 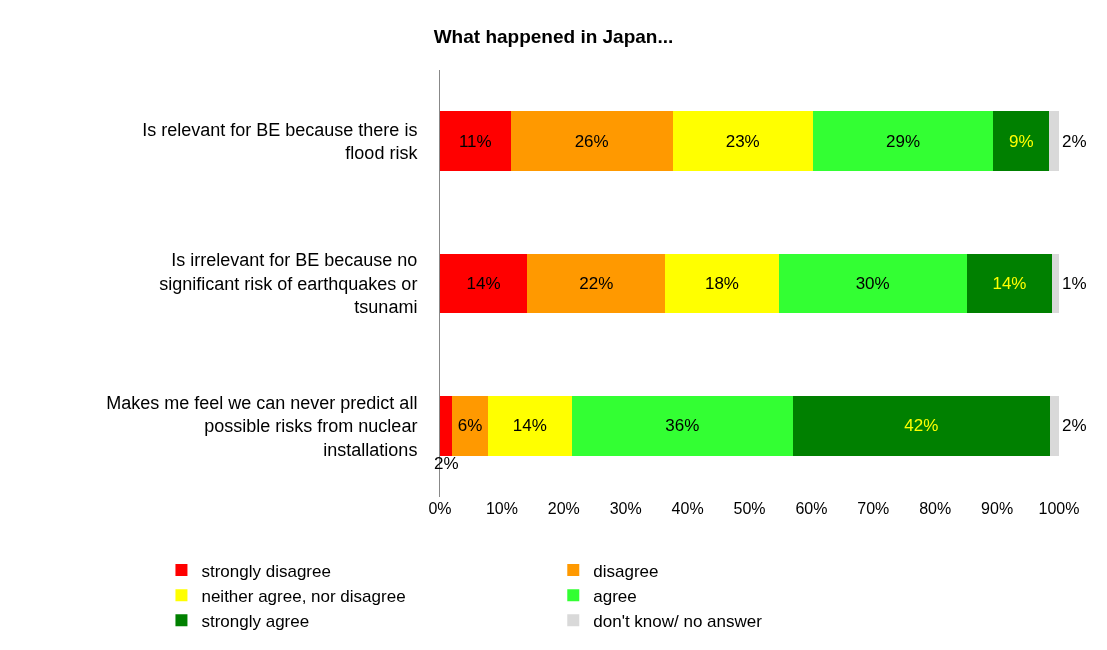 What do you see at coordinates (1074, 283) in the screenshot?
I see `data-label: 1%` at bounding box center [1074, 283].